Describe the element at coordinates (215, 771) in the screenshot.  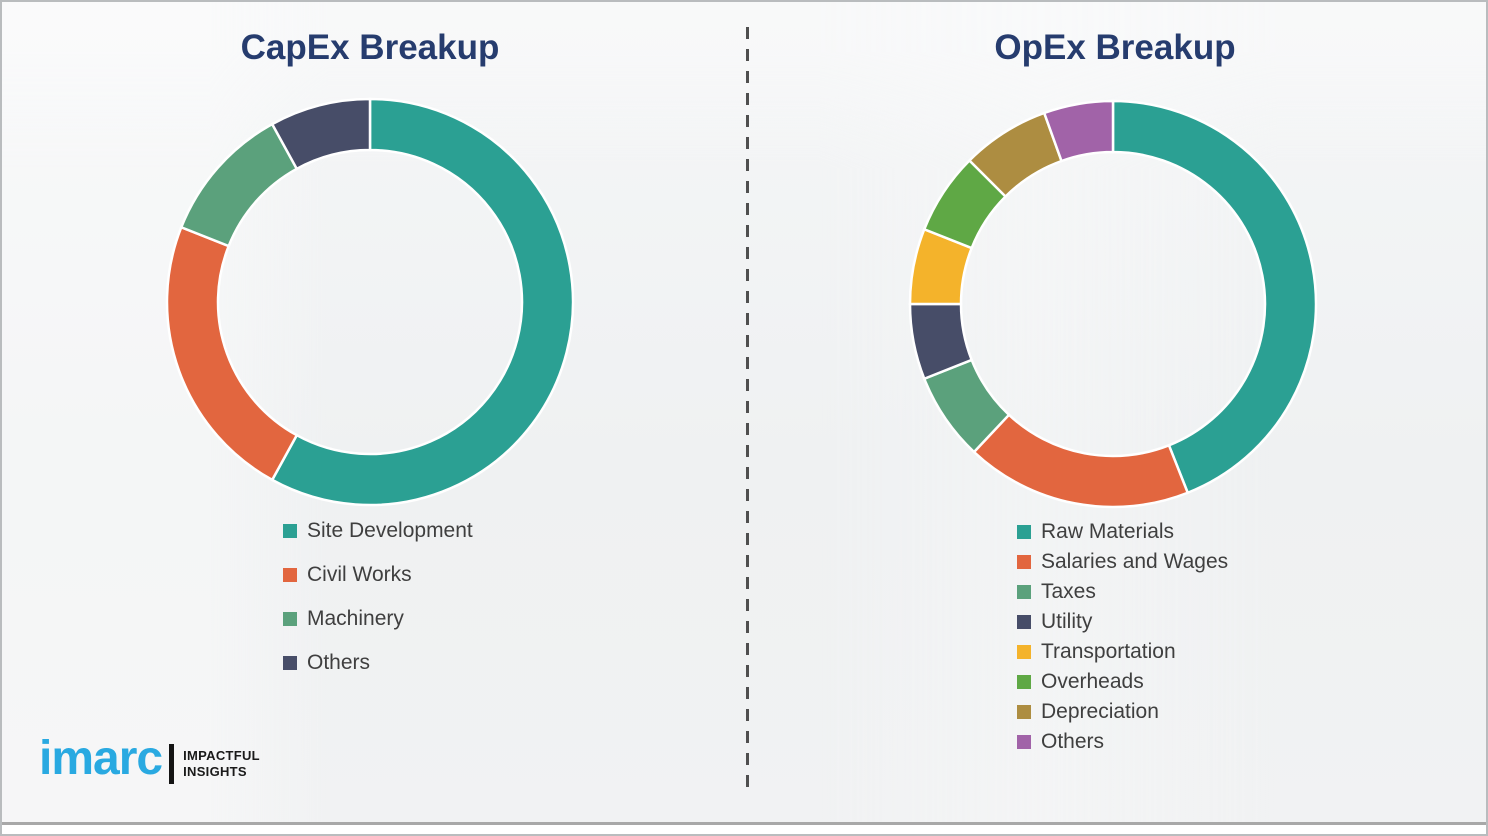
I see `logo-tagline-line2: INSIGHTS` at that location.